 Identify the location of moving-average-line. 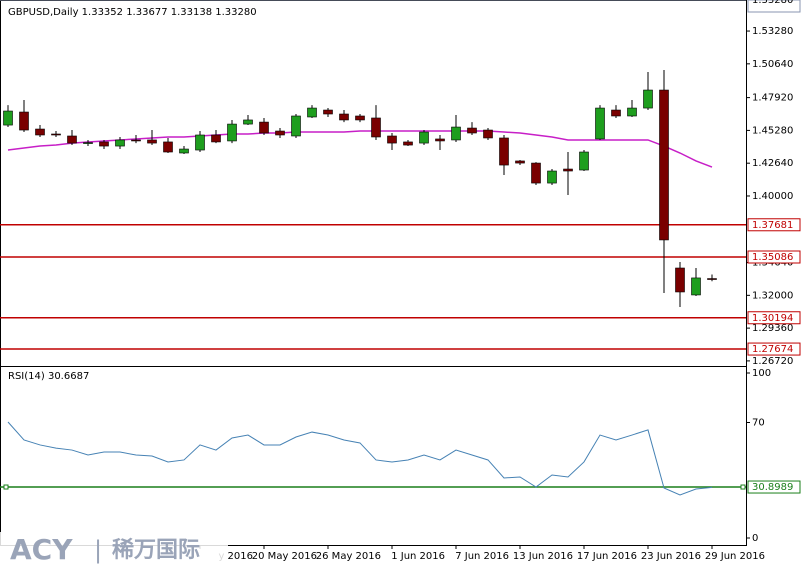
(360, 149).